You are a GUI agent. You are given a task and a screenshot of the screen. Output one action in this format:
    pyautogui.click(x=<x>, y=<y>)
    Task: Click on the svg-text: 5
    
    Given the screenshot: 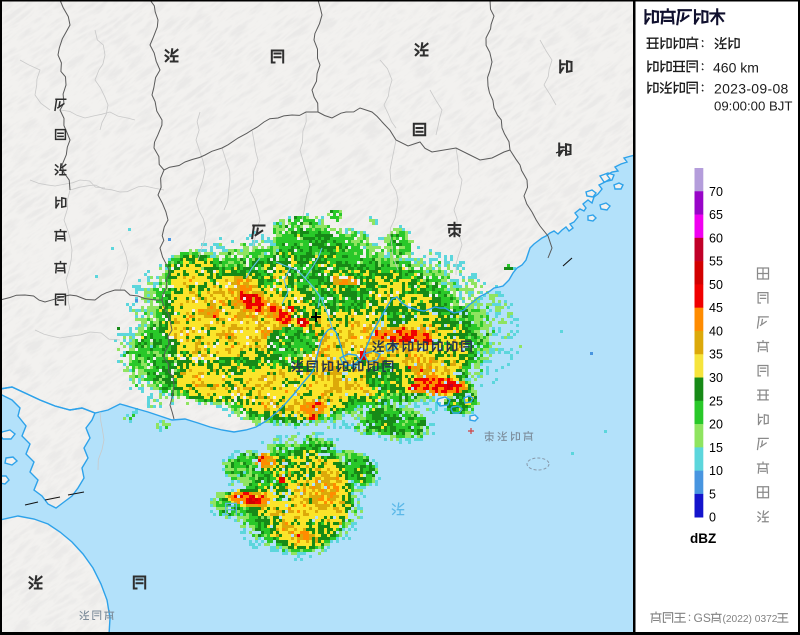 What is the action you would take?
    pyautogui.click(x=712, y=494)
    